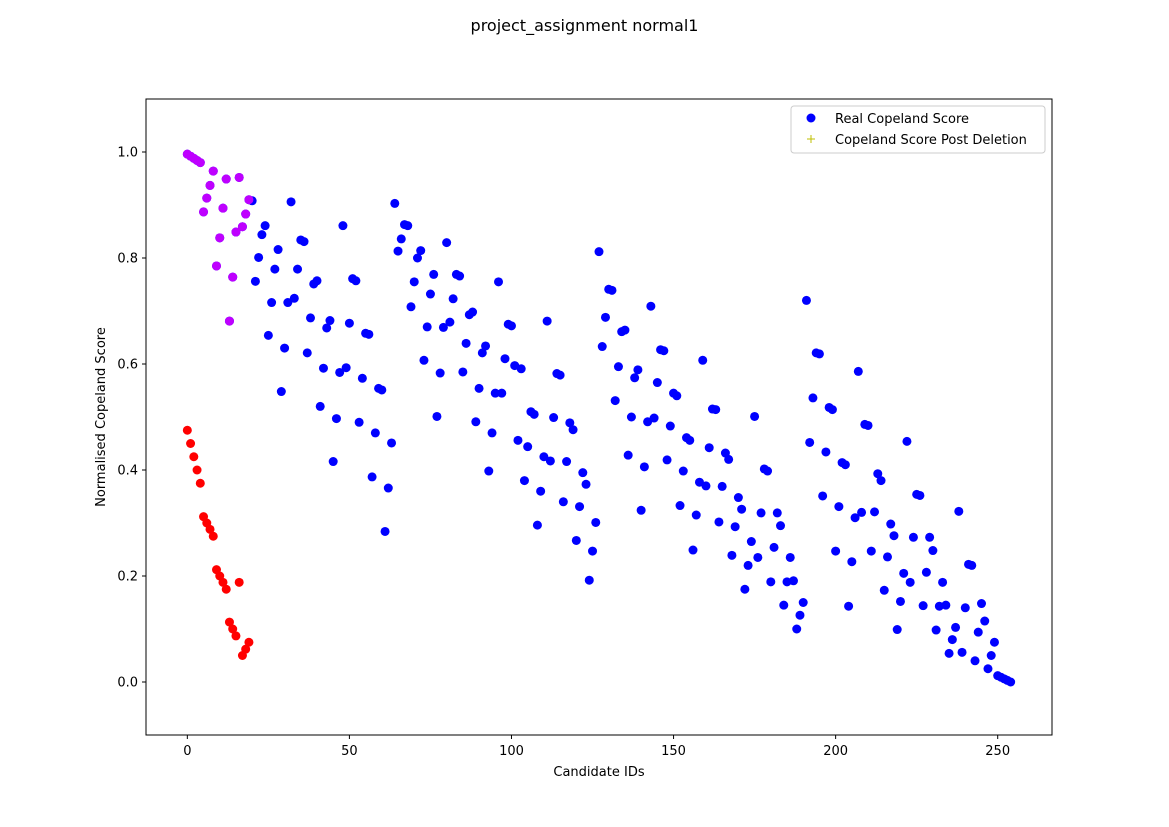  Describe the element at coordinates (127, 365) in the screenshot. I see `y-tick-label: 0.6` at that location.